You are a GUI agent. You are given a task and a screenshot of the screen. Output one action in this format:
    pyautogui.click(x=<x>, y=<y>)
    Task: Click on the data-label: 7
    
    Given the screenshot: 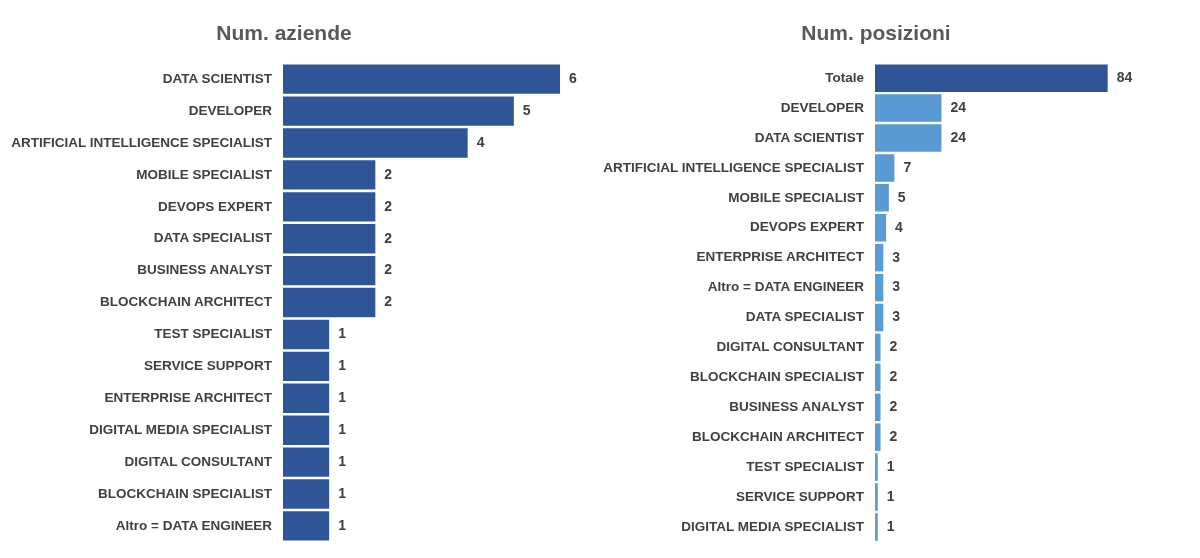 What is the action you would take?
    pyautogui.click(x=907, y=166)
    